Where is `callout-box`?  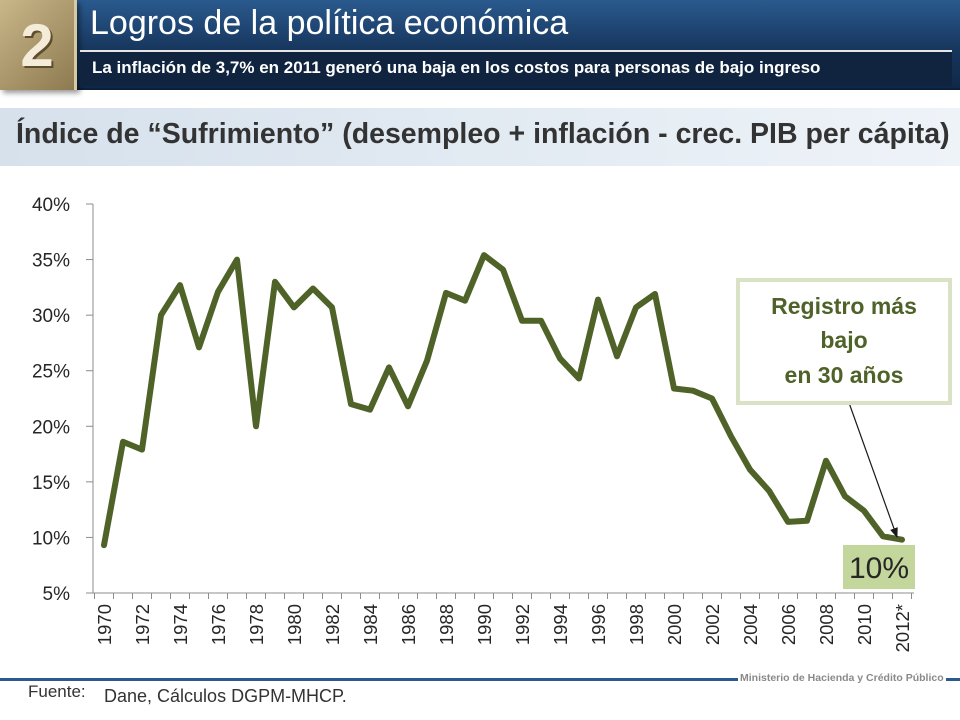
callout-box is located at coordinates (844, 341).